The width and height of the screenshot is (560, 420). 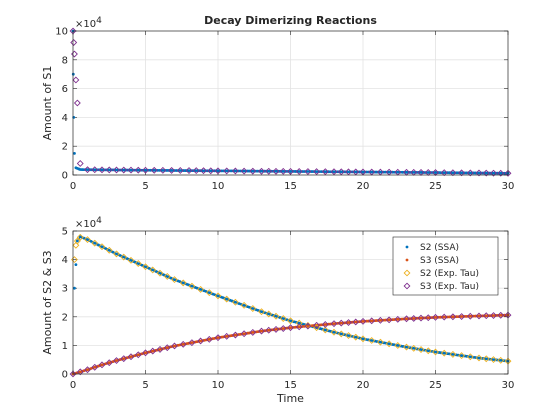 I want to click on x-tick-label: 0, so click(x=73, y=186).